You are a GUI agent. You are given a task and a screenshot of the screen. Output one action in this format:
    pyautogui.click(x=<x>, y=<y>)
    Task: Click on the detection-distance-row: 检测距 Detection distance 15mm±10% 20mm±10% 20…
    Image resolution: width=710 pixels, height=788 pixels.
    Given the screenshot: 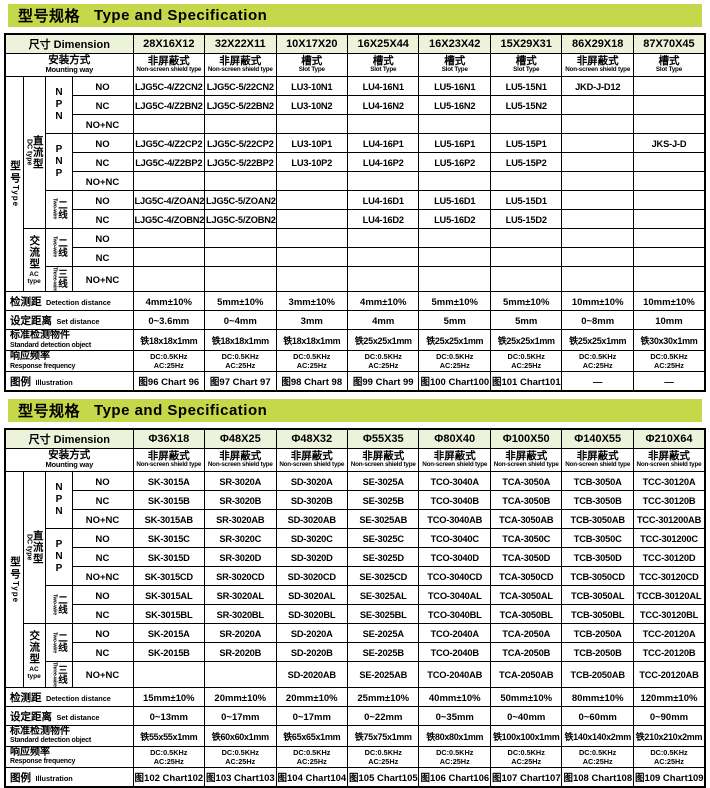 What is the action you would take?
    pyautogui.click(x=355, y=696)
    